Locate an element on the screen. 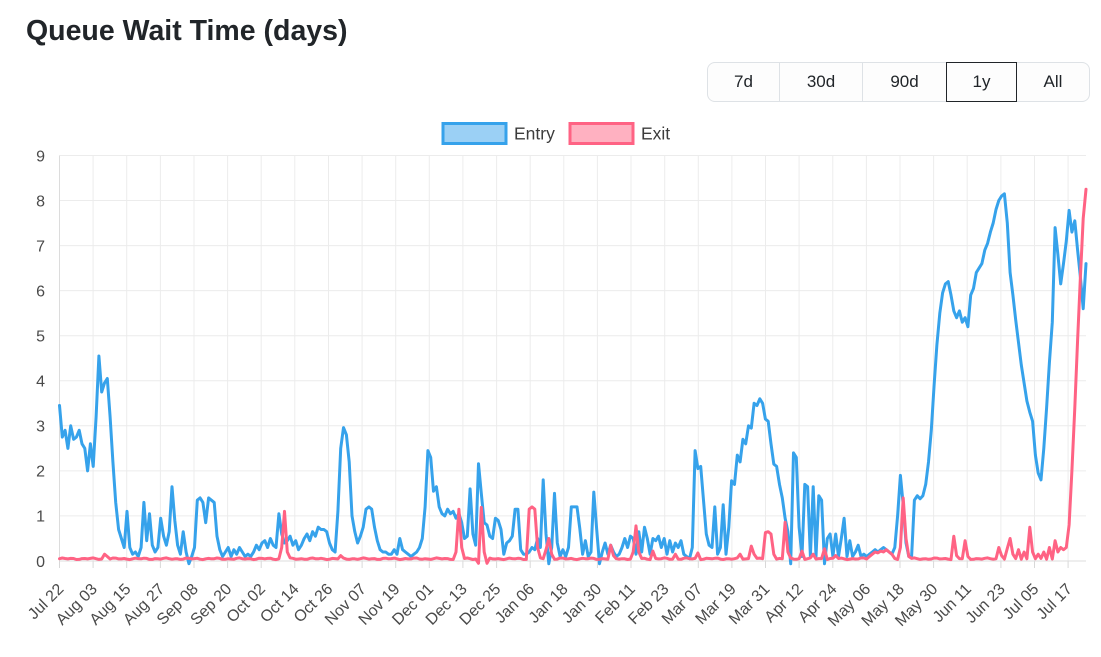 Image resolution: width=1101 pixels, height=657 pixels. svg-text: 7 is located at coordinates (40, 246).